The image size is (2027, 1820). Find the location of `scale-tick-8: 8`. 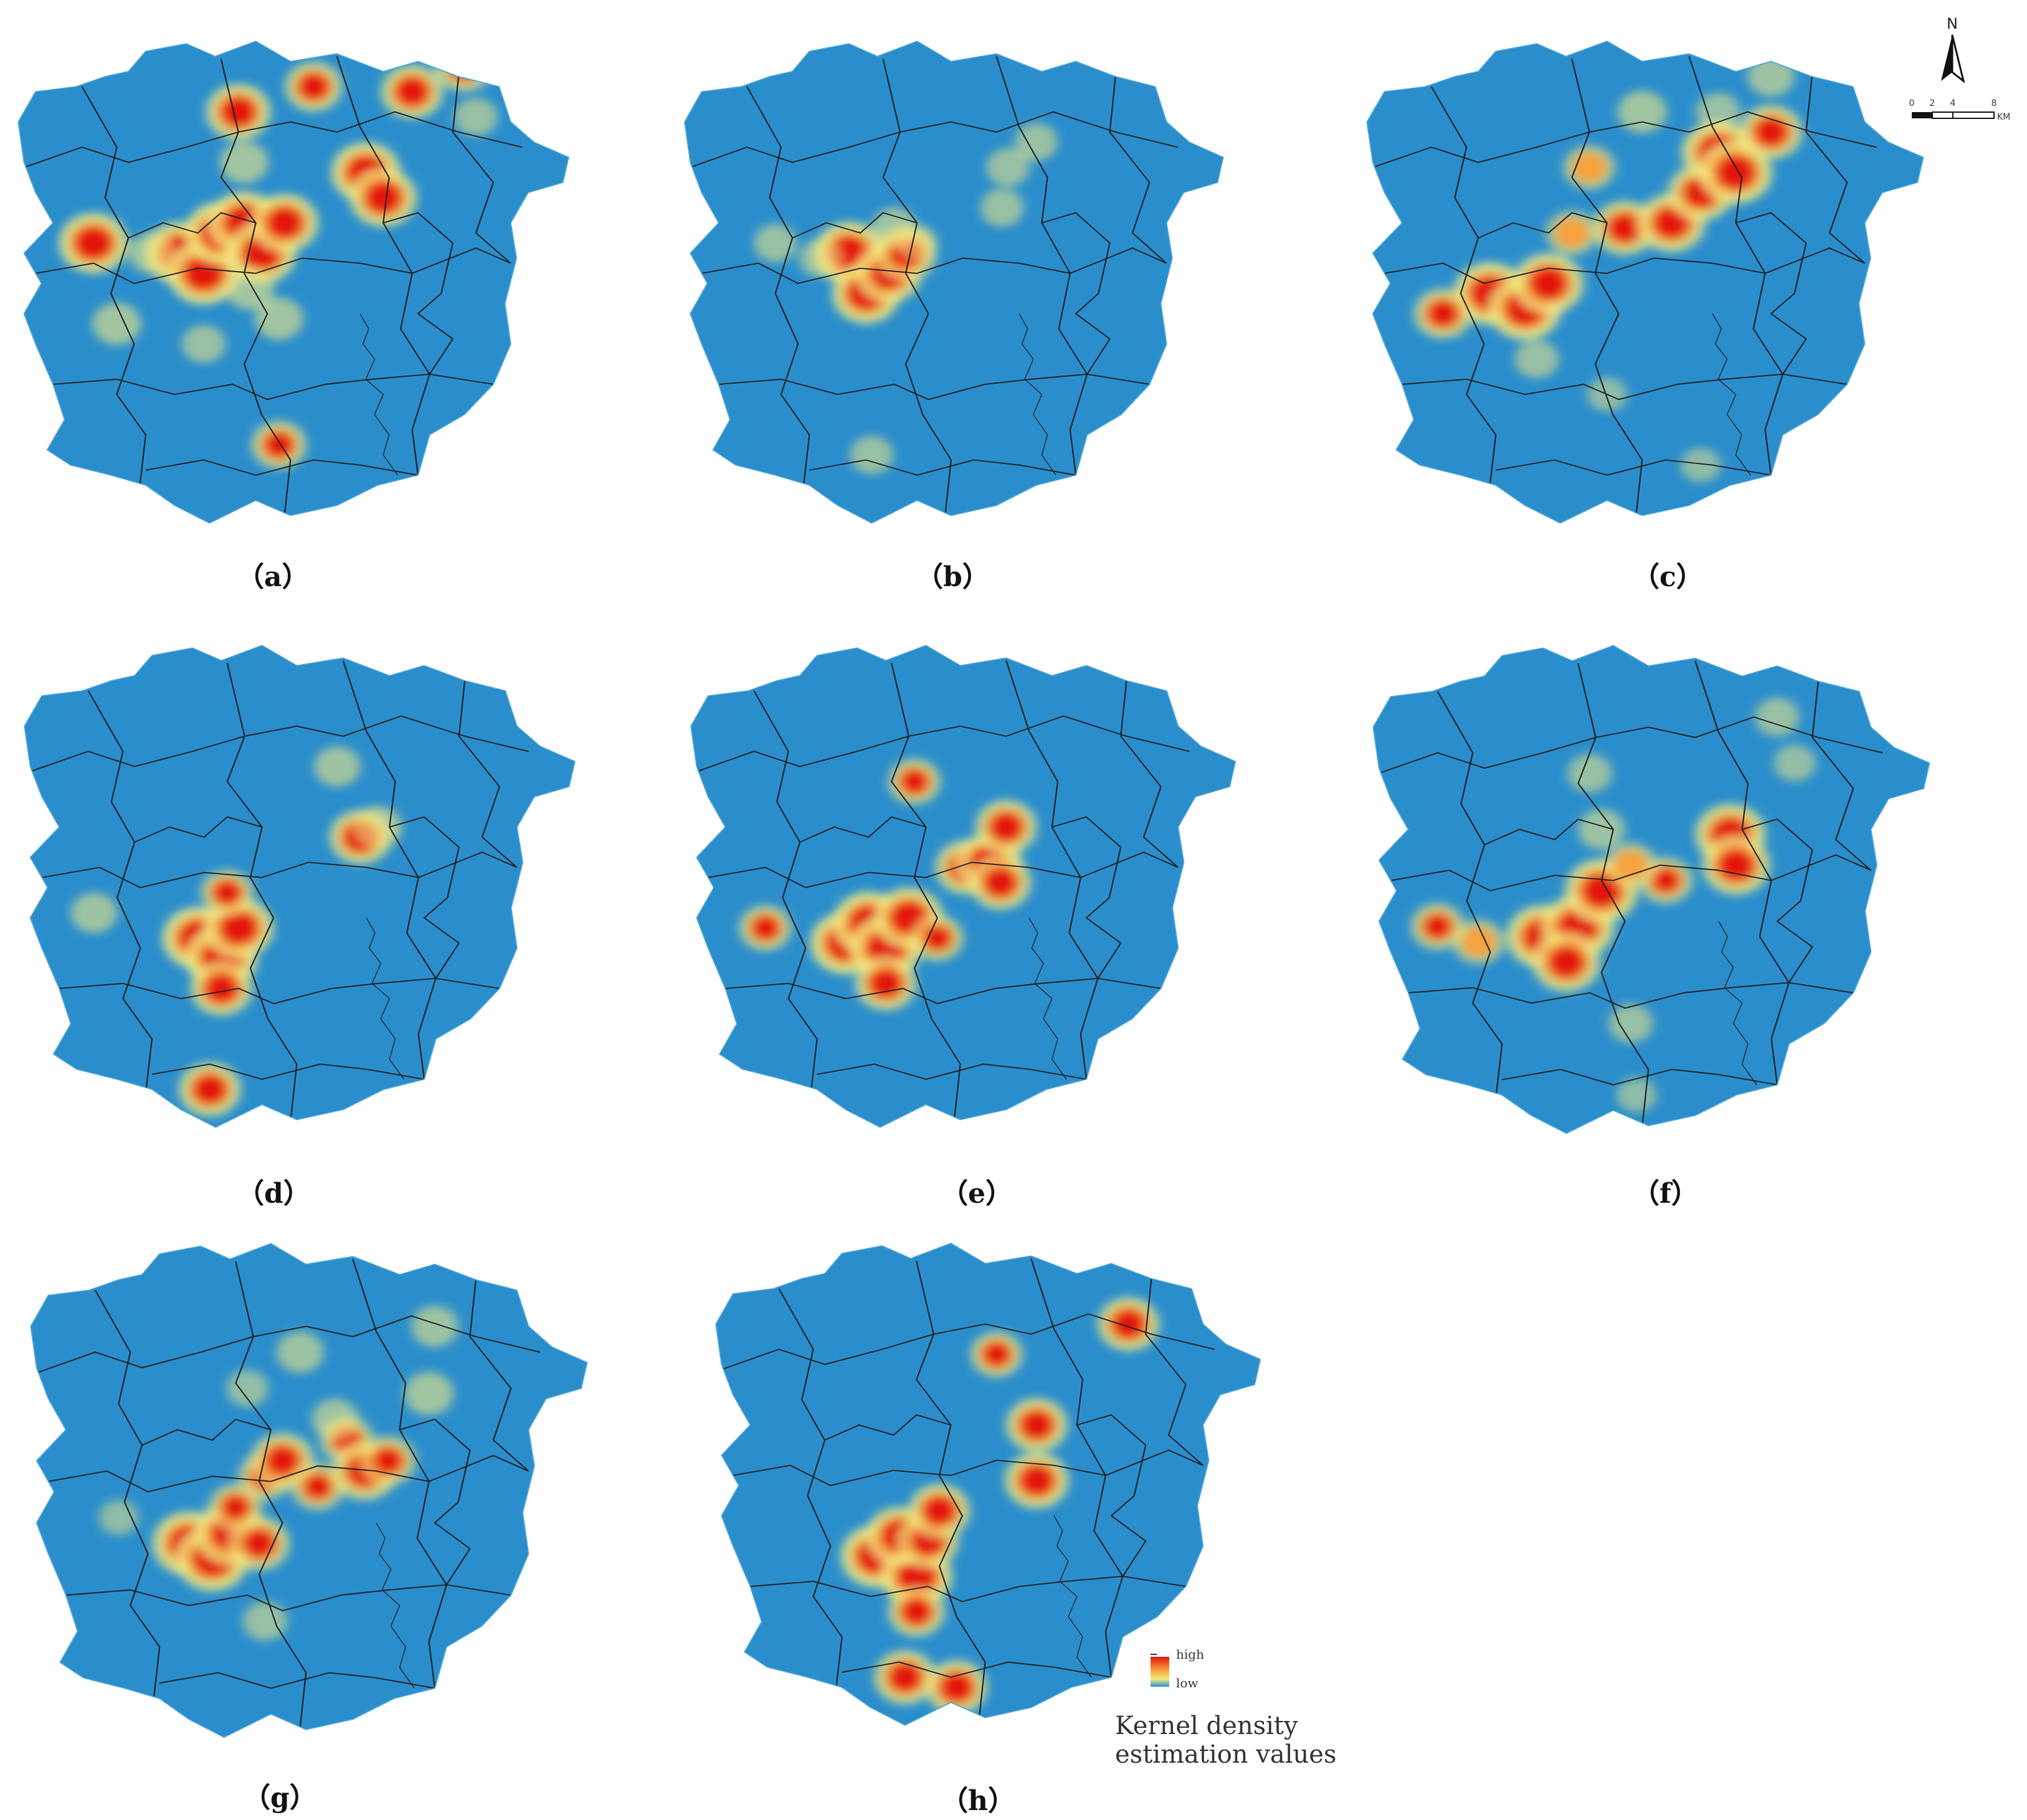

scale-tick-8: 8 is located at coordinates (1994, 103).